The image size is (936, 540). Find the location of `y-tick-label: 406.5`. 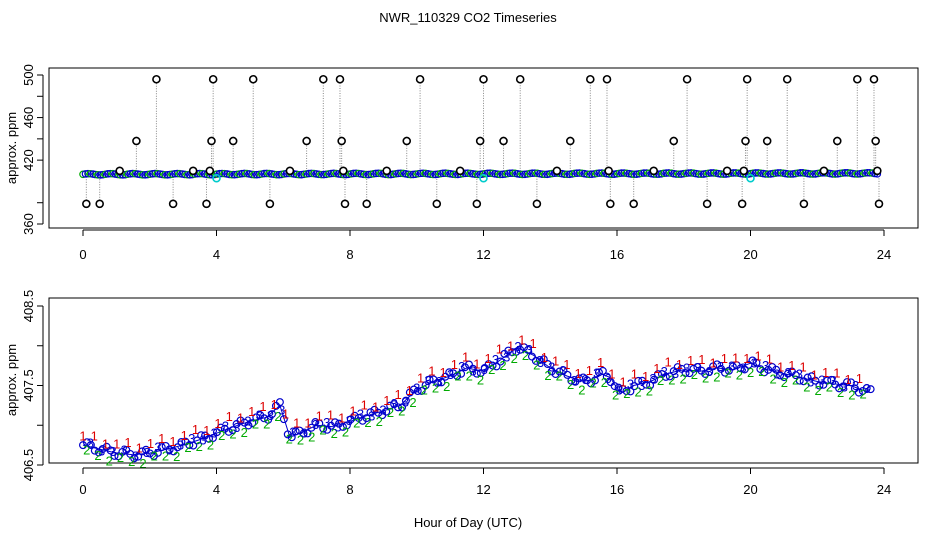

y-tick-label: 406.5 is located at coordinates (28, 465).